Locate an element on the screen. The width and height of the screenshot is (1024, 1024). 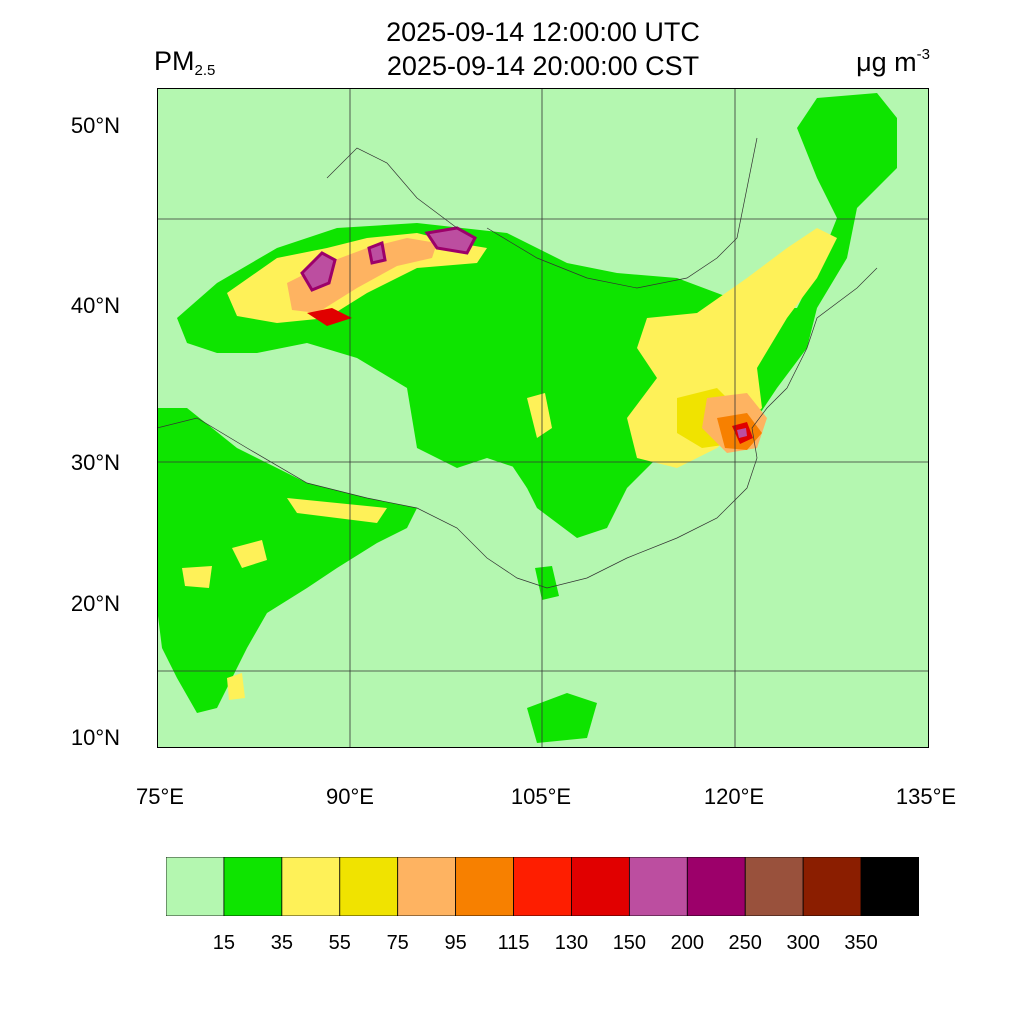
region-srilanka-moderate is located at coordinates (236, 686).